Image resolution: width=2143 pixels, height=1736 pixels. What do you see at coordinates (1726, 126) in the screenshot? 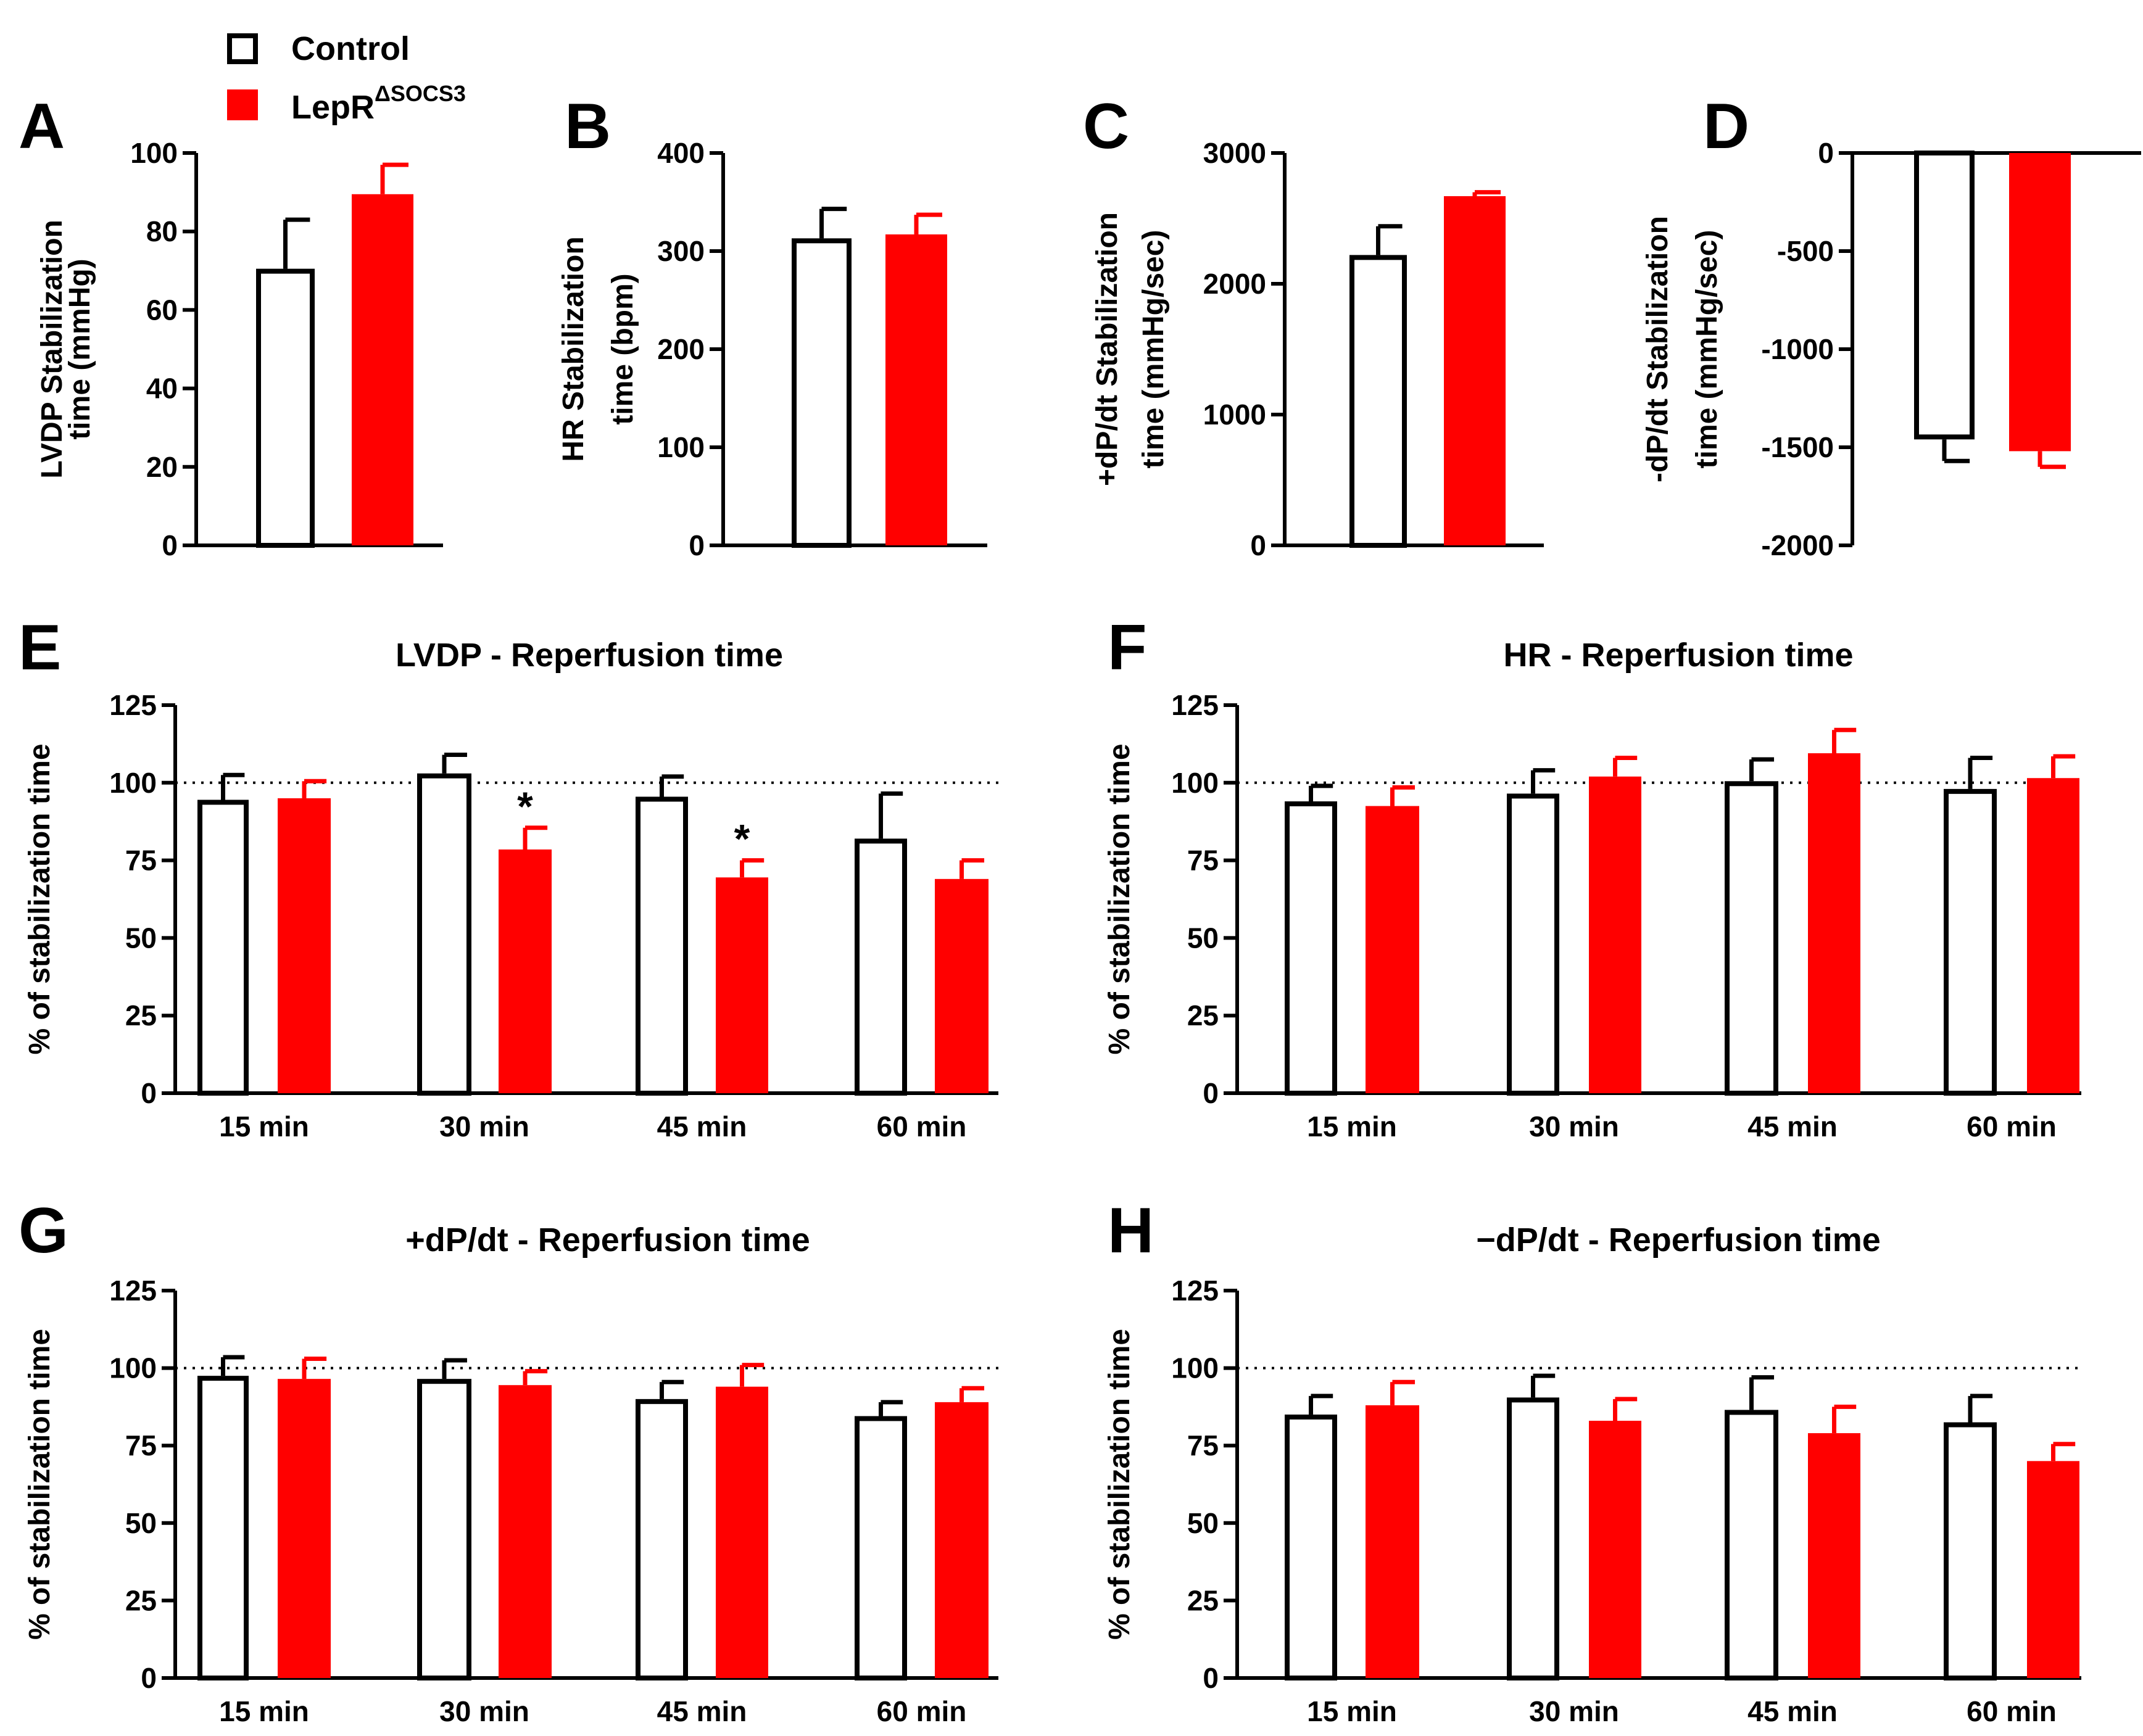
I see `panel-letter-d: D` at bounding box center [1726, 126].